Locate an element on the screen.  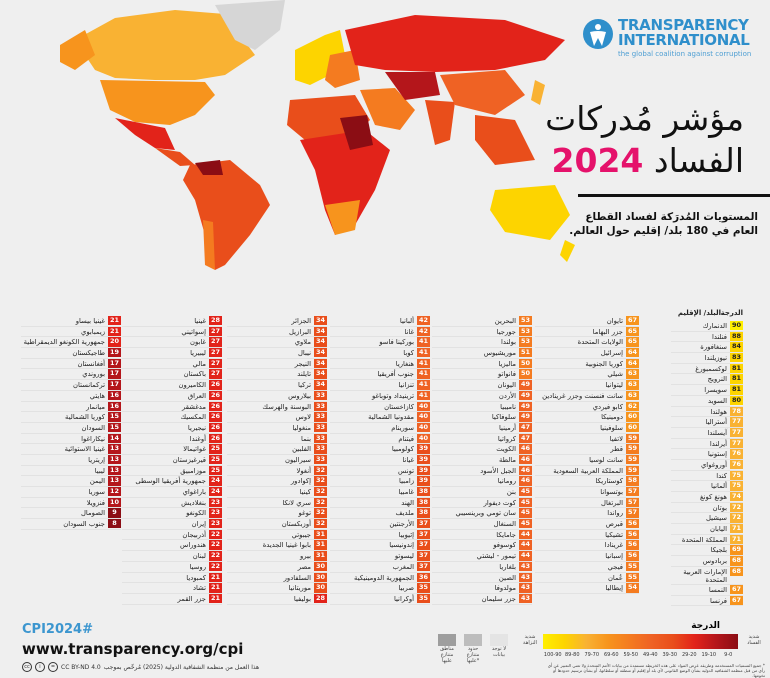
country-name: السلفادور is located at coordinates (297, 577).